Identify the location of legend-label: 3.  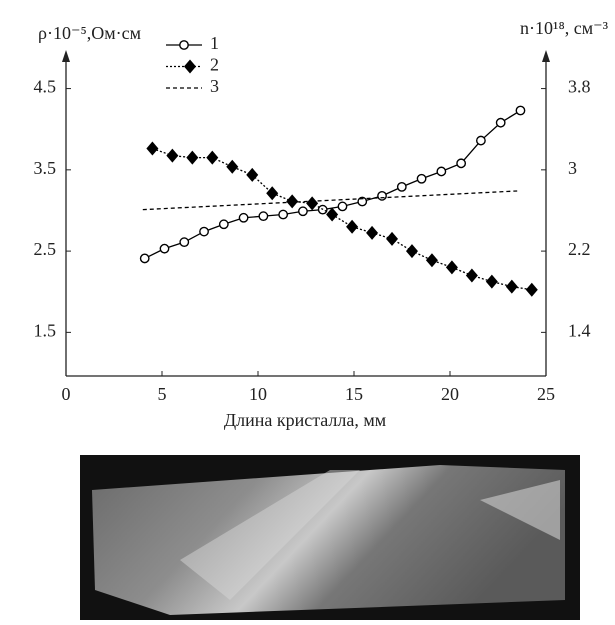
(214, 86).